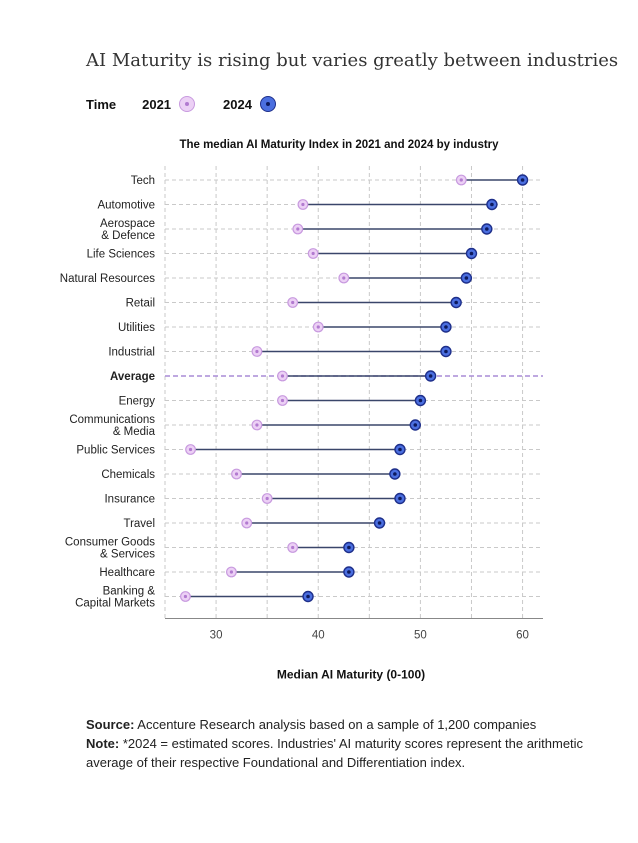 The width and height of the screenshot is (638, 843). Describe the element at coordinates (127, 573) in the screenshot. I see `category-label: Healthcare` at that location.